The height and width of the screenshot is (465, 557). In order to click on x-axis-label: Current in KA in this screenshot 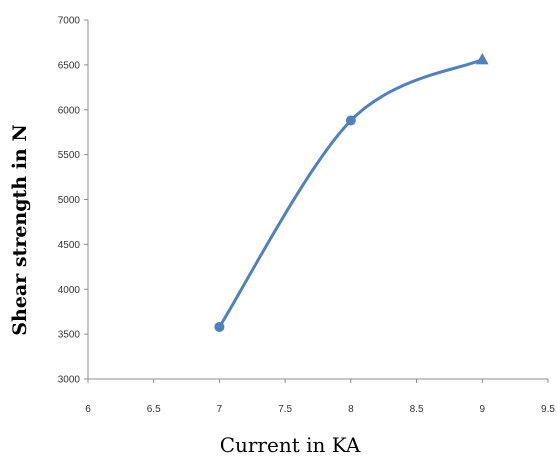, I will do `click(290, 445)`.